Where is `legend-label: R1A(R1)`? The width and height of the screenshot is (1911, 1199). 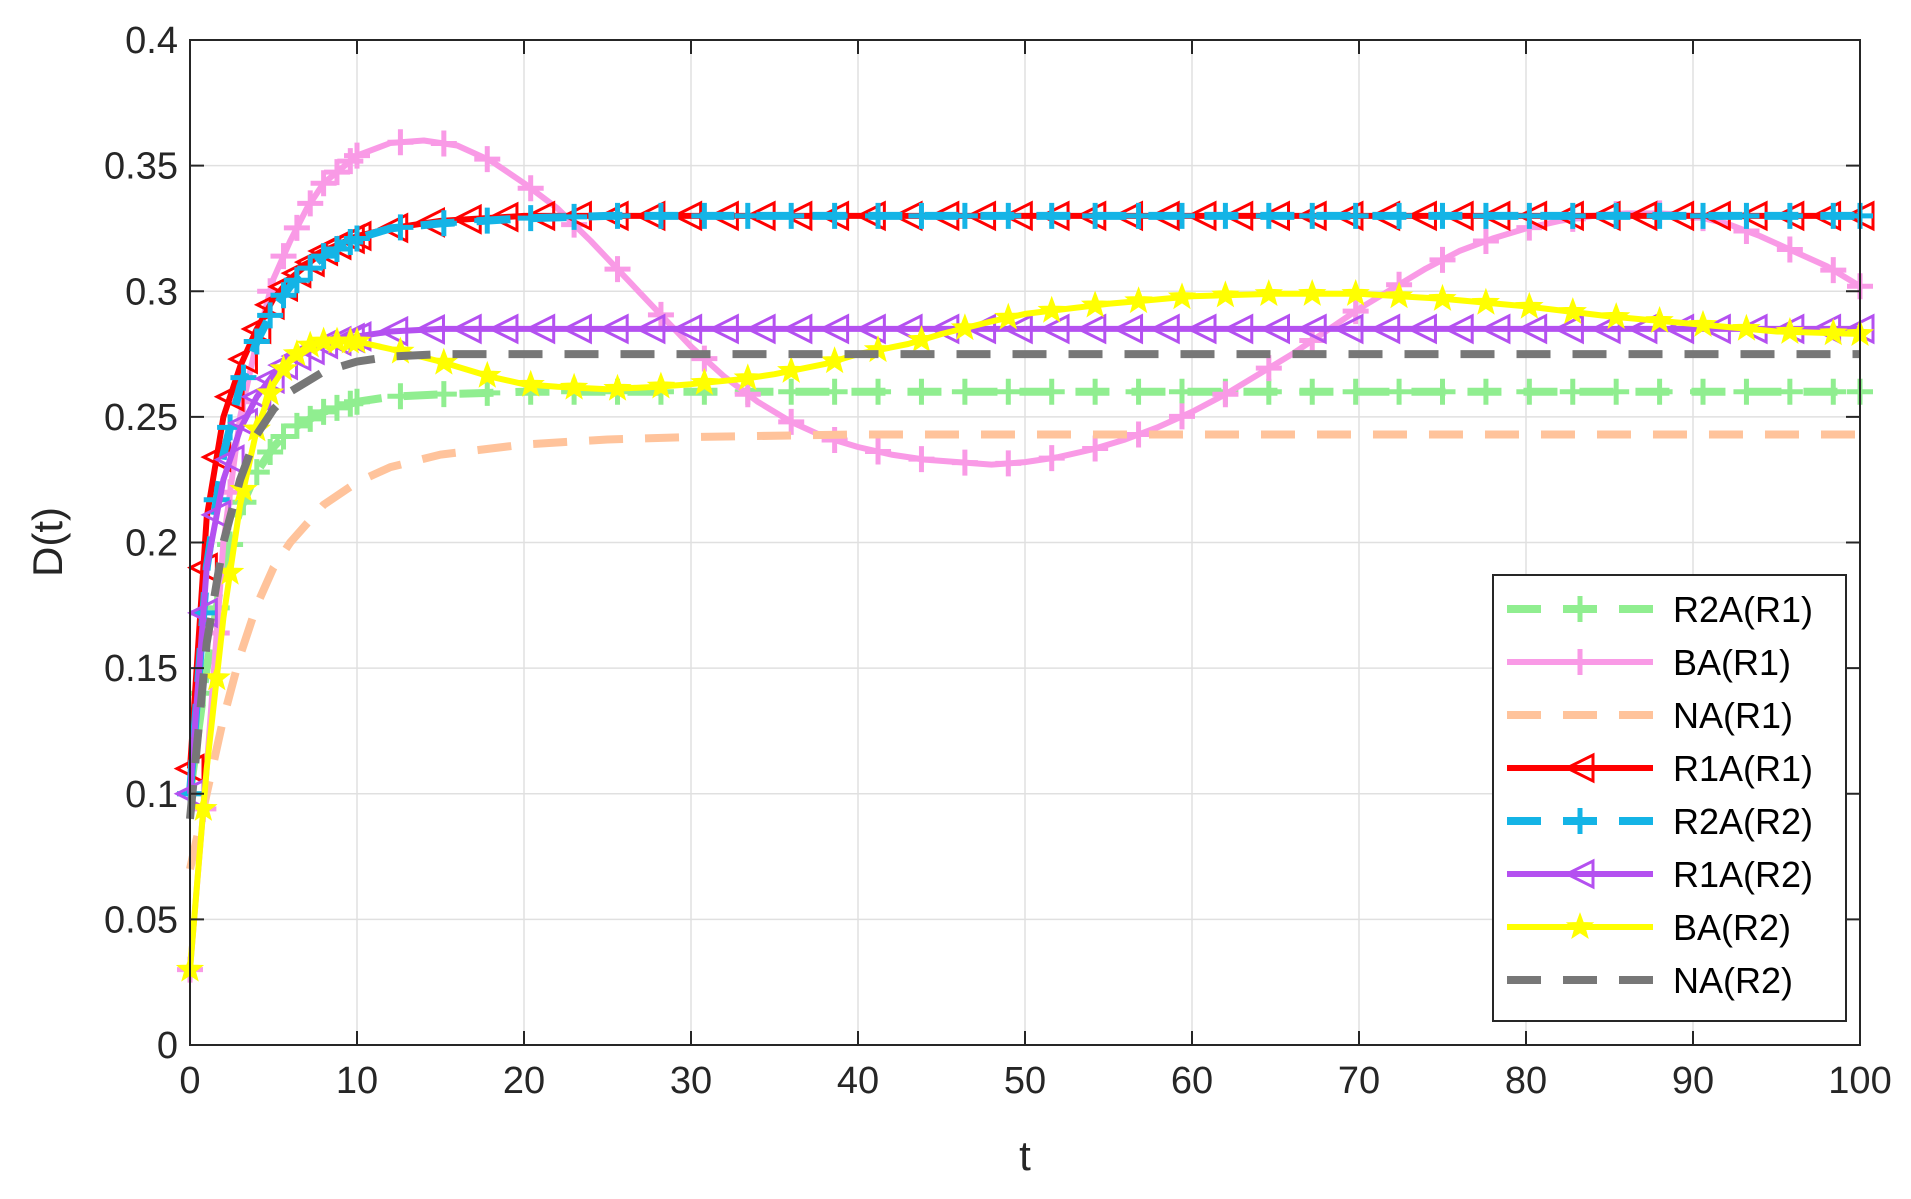 legend-label: R1A(R1) is located at coordinates (1743, 768).